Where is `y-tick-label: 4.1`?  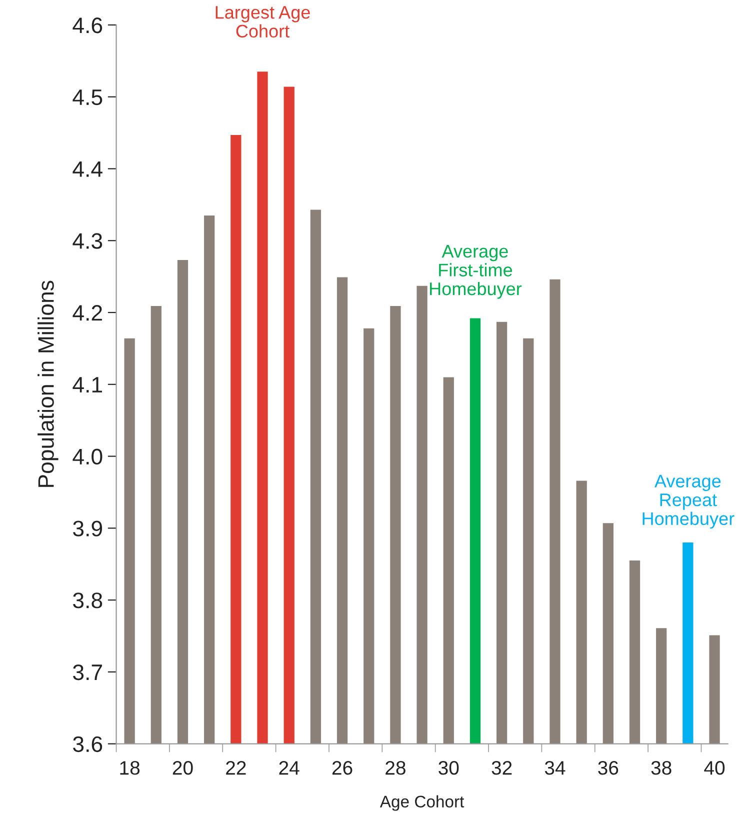
y-tick-label: 4.1 is located at coordinates (87, 384).